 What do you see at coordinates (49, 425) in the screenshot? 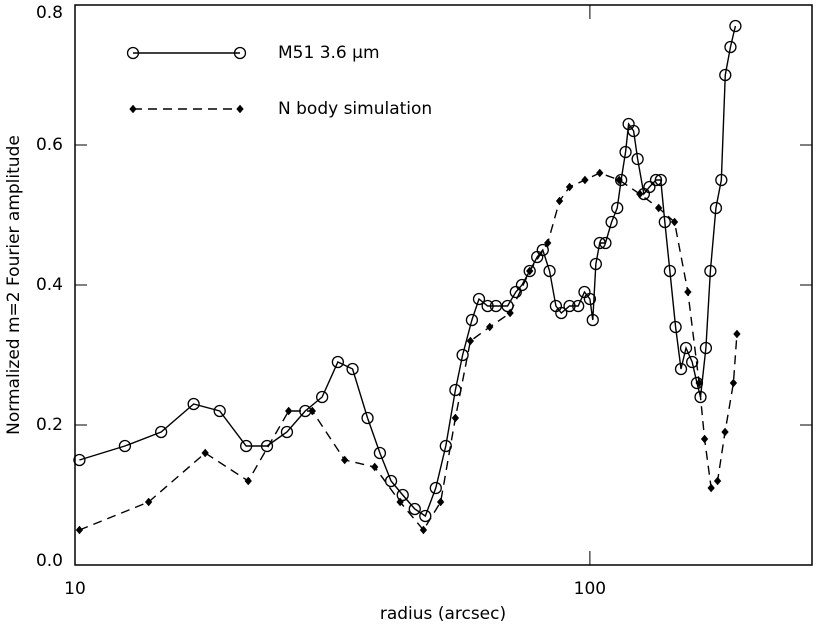
I see `y-tick-label: 0.2` at bounding box center [49, 425].